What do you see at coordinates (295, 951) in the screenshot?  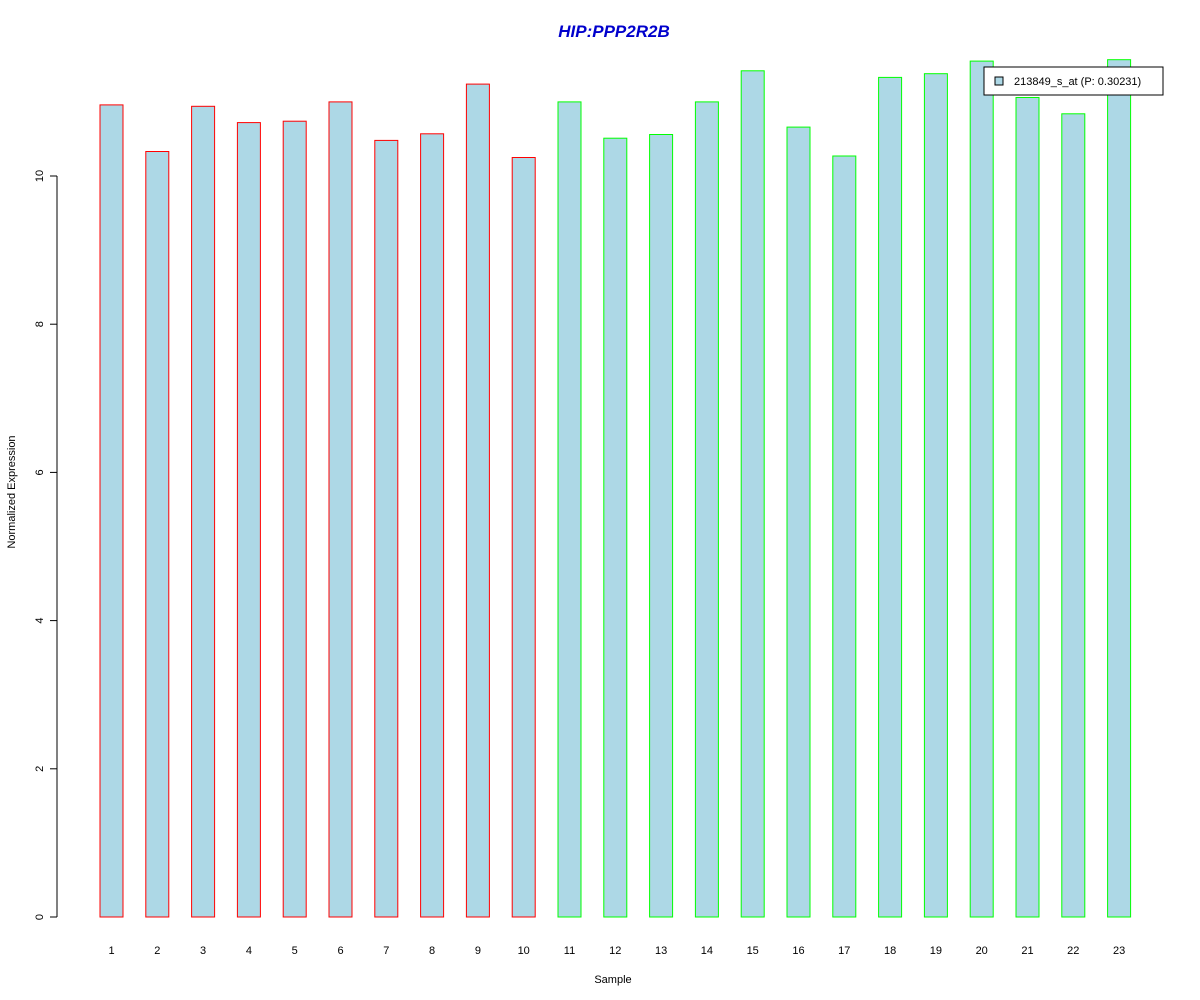 I see `x-tick-label: 5` at bounding box center [295, 951].